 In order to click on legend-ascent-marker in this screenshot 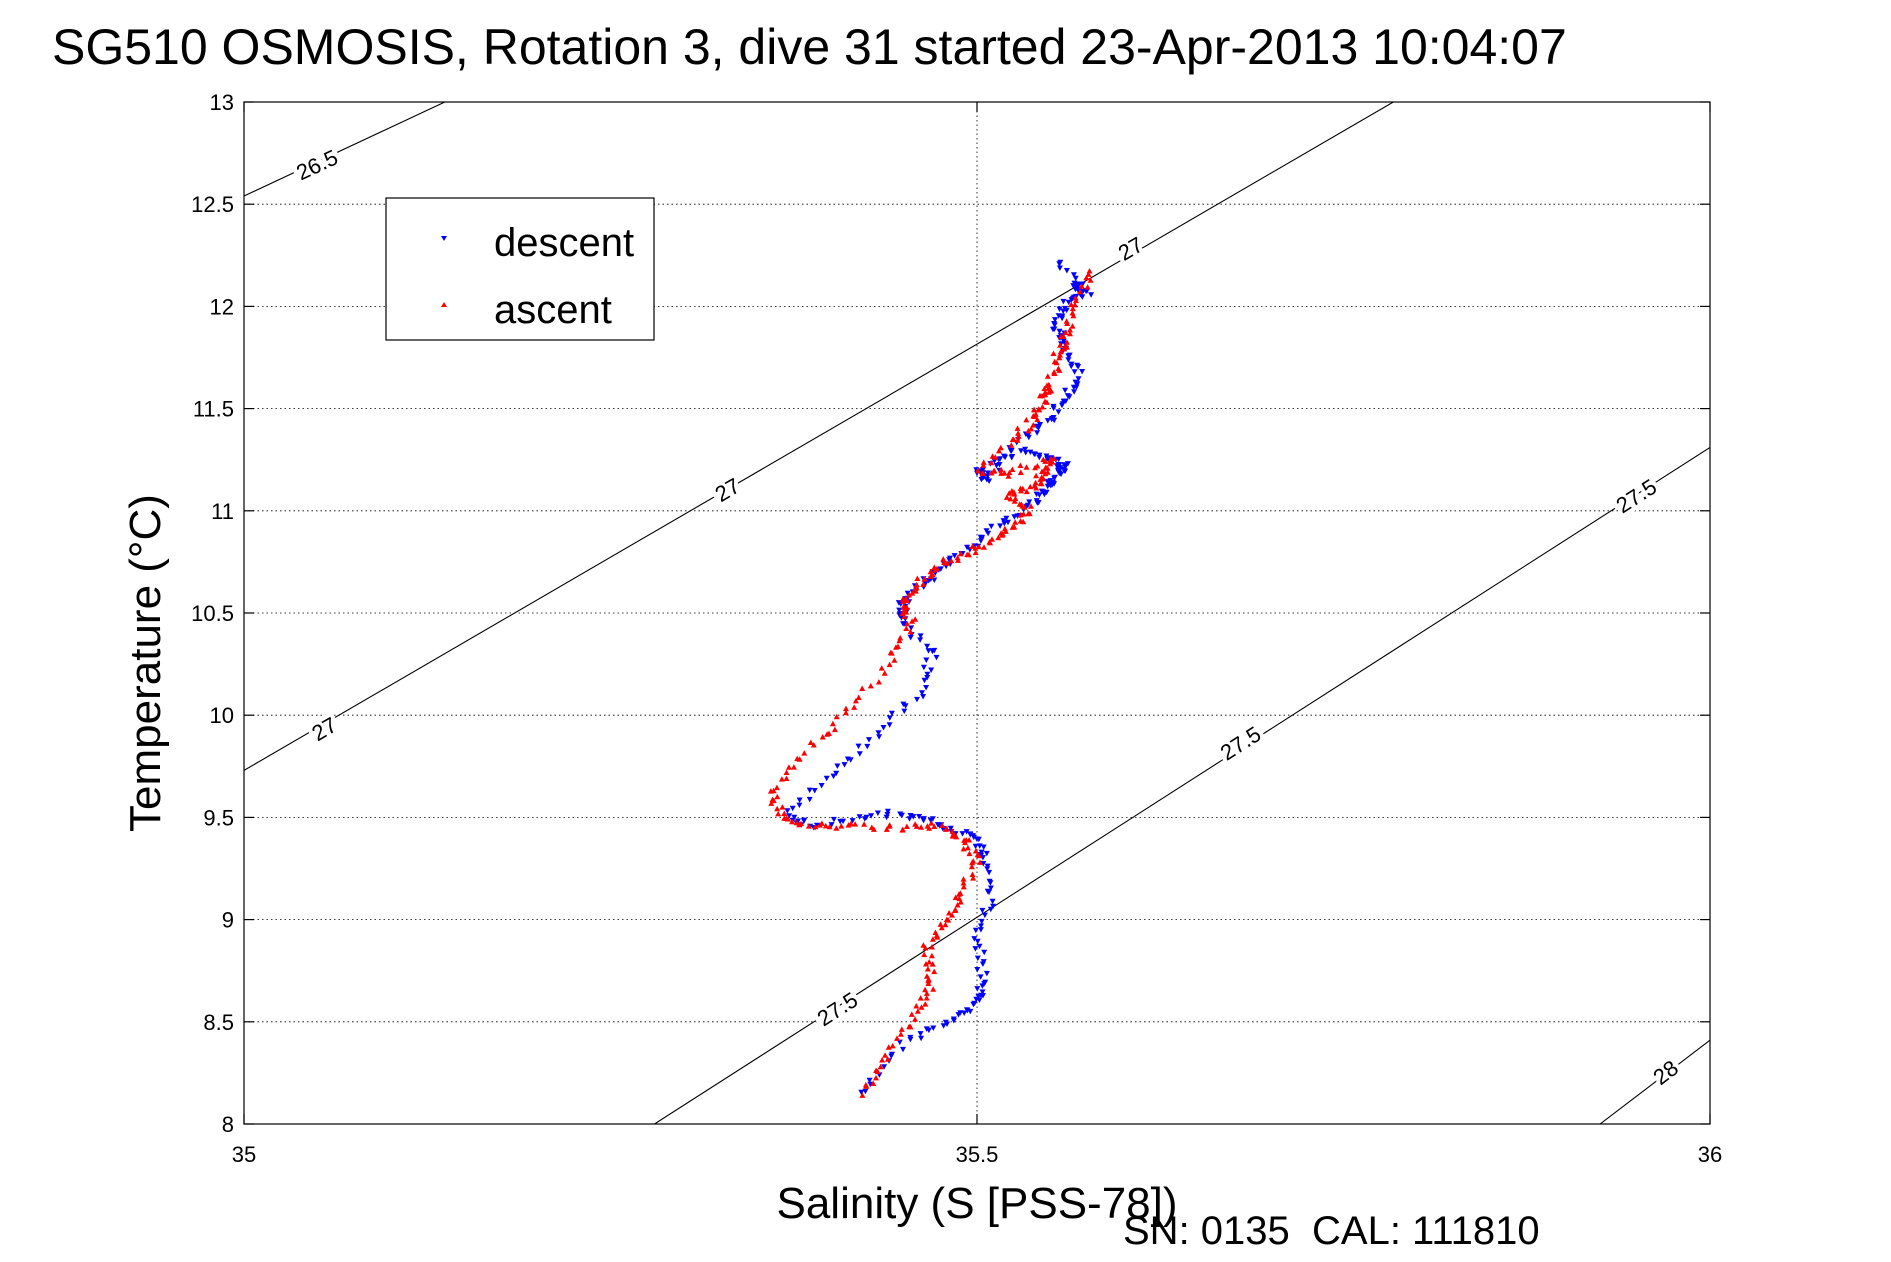, I will do `click(444, 304)`.